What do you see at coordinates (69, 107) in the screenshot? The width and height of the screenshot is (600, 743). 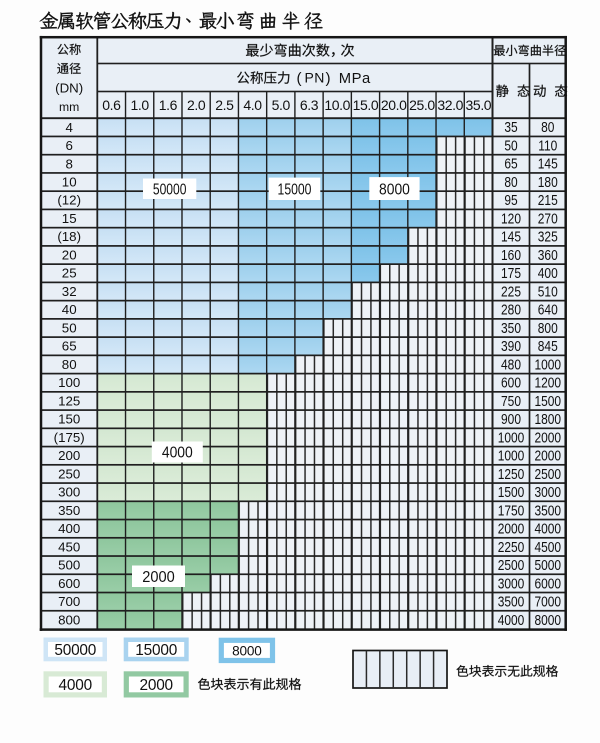 I see `svg-text: mm` at bounding box center [69, 107].